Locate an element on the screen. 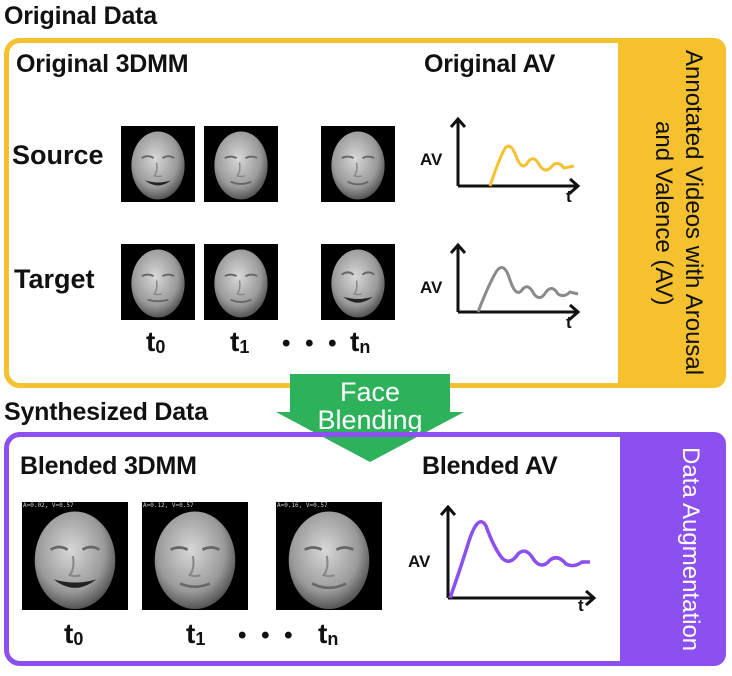 Image resolution: width=732 pixels, height=676 pixels. target-face-t1 is located at coordinates (241, 282).